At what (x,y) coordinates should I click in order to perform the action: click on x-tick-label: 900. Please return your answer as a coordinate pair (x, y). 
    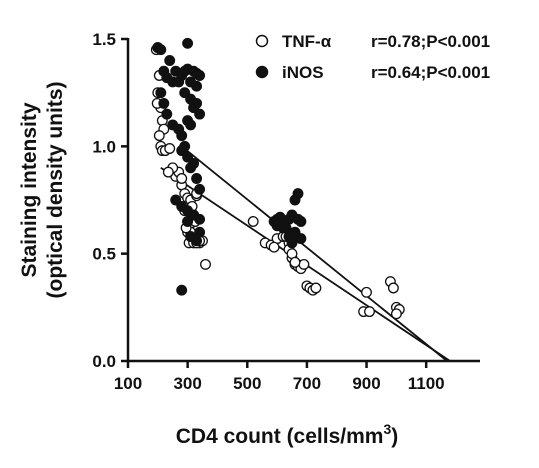
    Looking at the image, I should click on (366, 383).